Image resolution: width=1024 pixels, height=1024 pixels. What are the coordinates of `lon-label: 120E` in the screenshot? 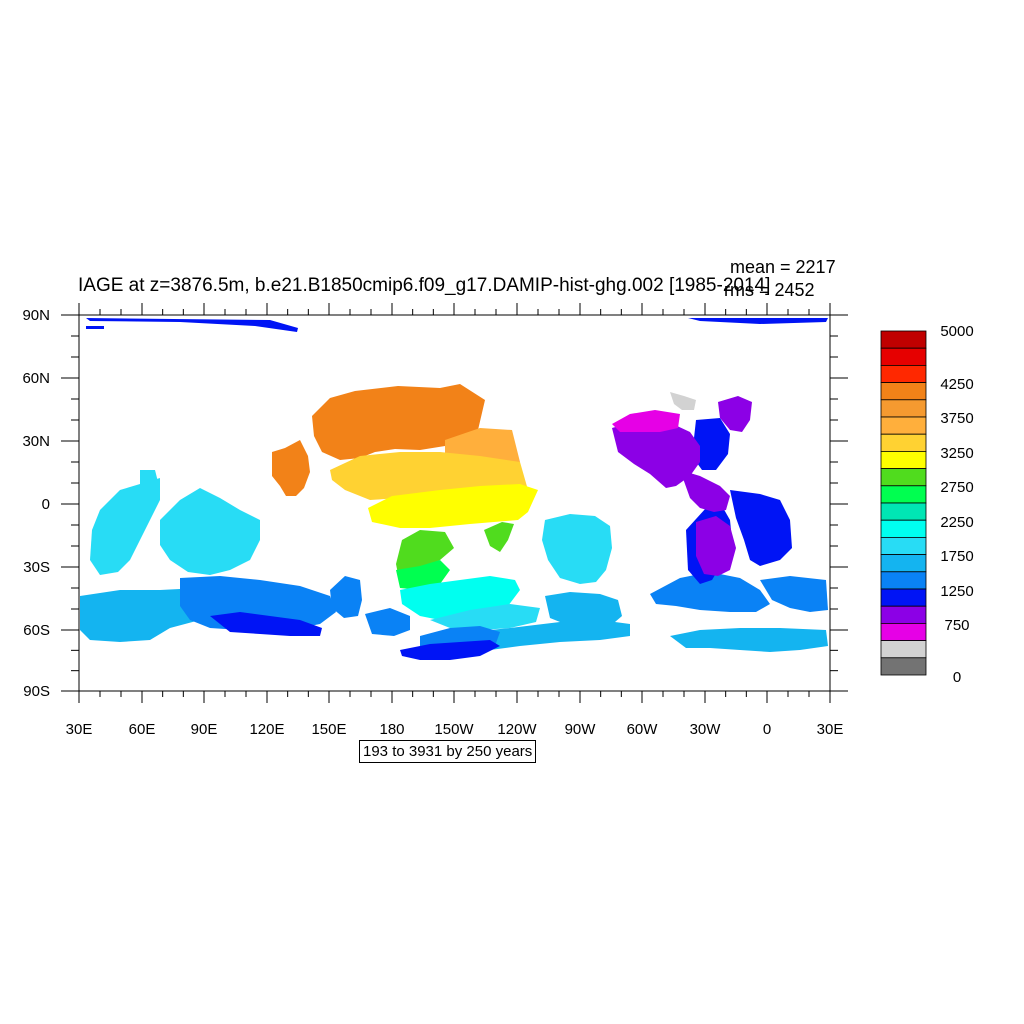 It's located at (266, 729).